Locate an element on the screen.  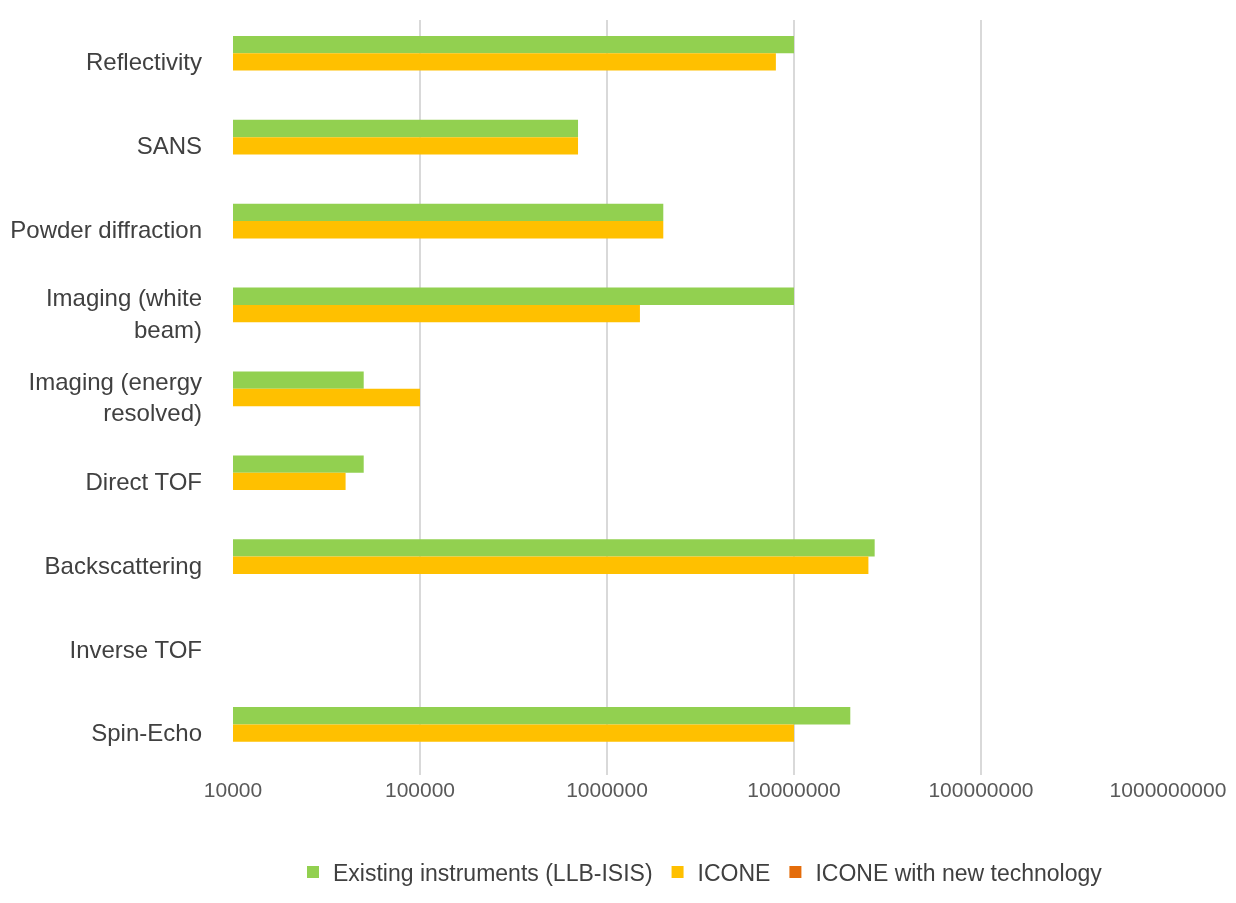
y-tick-label: SANS is located at coordinates (169, 146).